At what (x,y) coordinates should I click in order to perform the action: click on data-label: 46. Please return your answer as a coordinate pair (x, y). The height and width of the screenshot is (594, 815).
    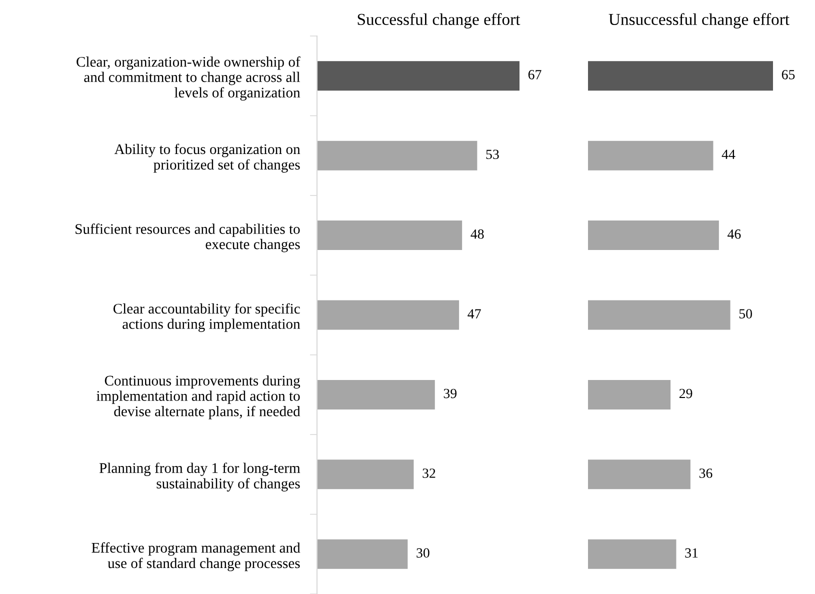
    Looking at the image, I should click on (734, 234).